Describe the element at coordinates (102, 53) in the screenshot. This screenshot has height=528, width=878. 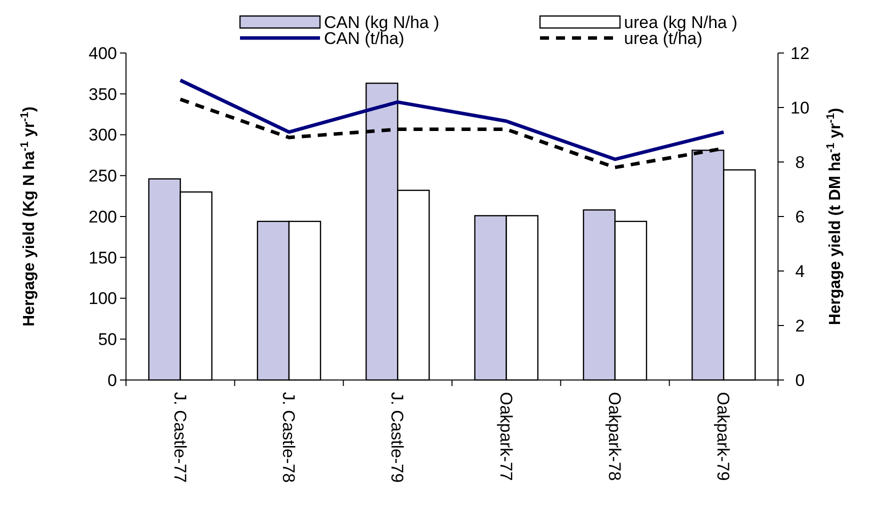
I see `y-tick-label: 400` at that location.